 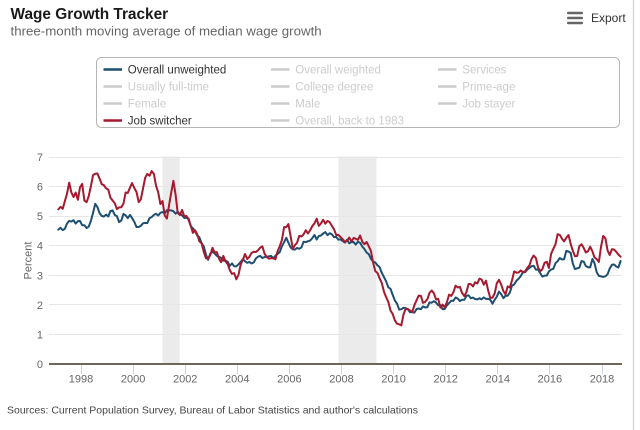 What do you see at coordinates (177, 71) in the screenshot?
I see `svg-text: Overall unweighted` at bounding box center [177, 71].